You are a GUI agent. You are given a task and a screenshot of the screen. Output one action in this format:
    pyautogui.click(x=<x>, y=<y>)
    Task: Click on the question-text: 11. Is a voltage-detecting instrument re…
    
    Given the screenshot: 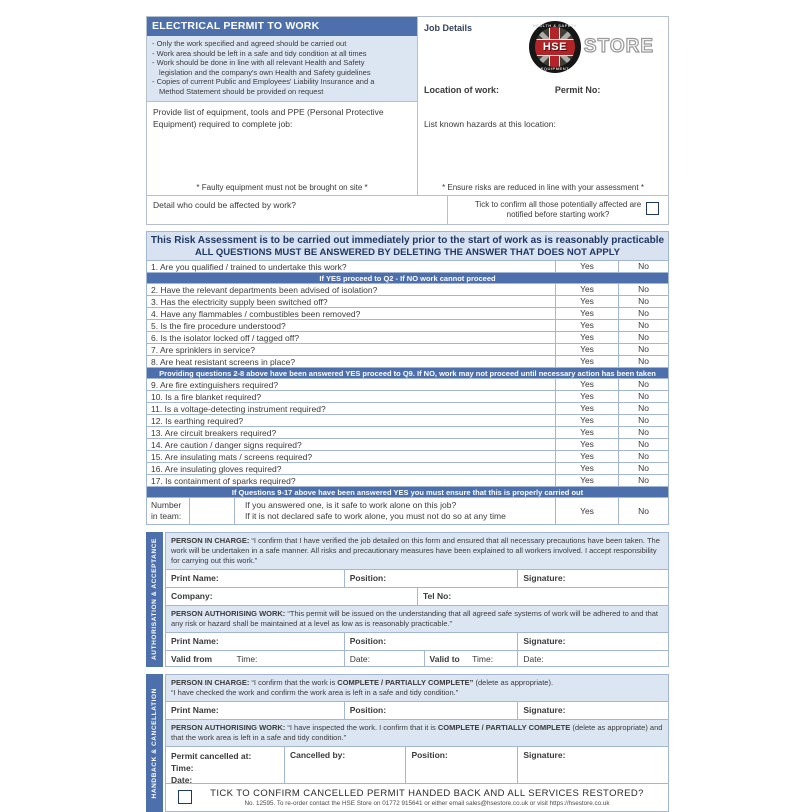 What is the action you would take?
    pyautogui.click(x=238, y=409)
    